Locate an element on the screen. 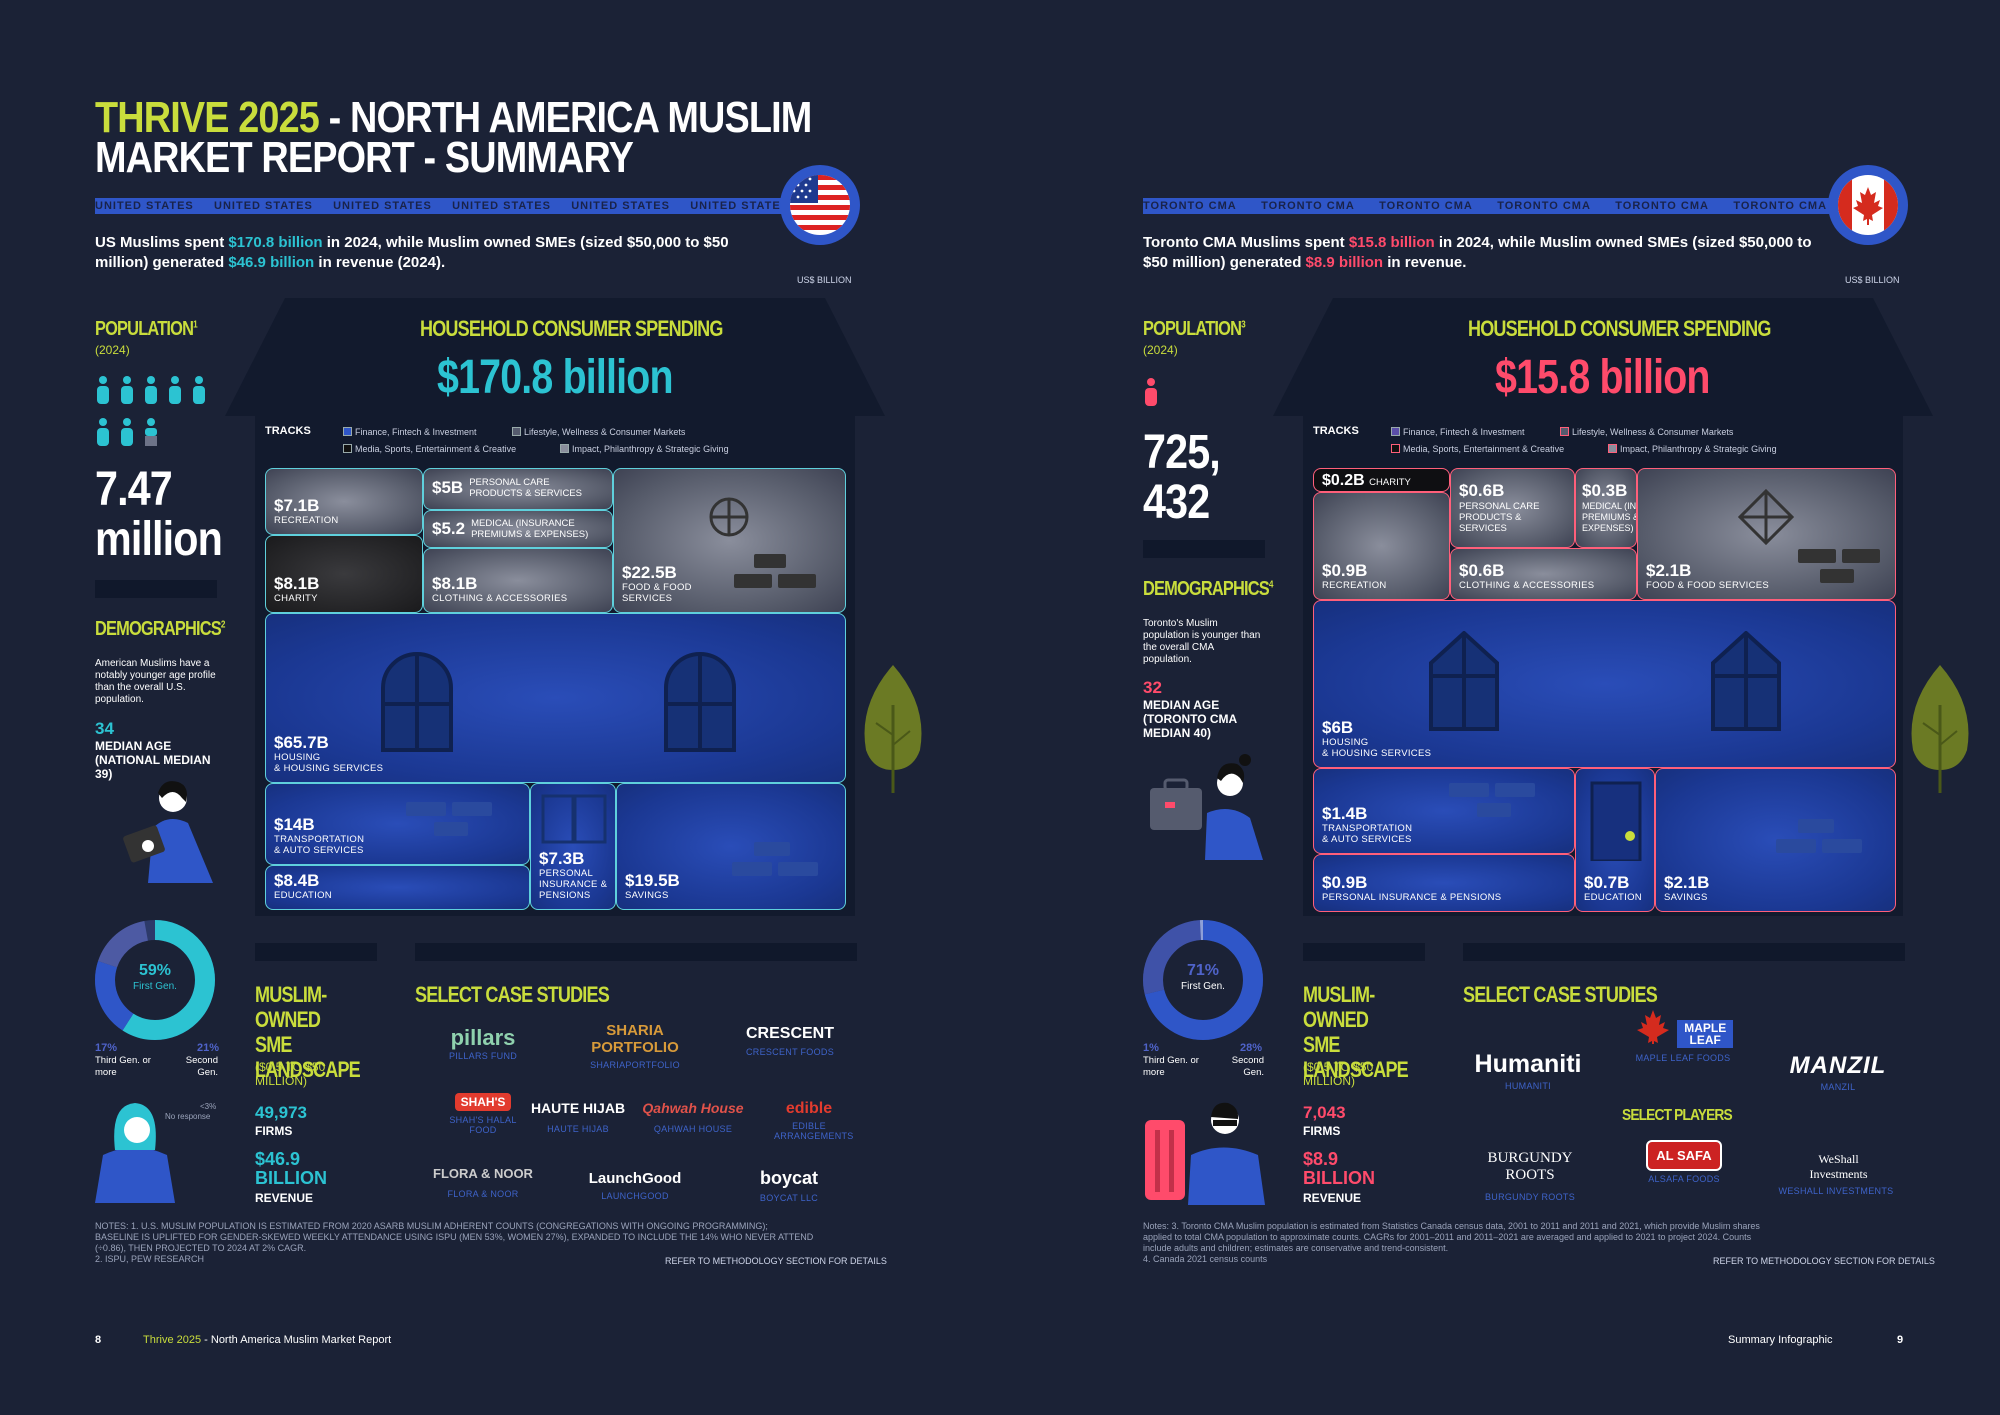 This screenshot has width=2000, height=1415. donut-second-gen is located at coordinates (1203, 980).